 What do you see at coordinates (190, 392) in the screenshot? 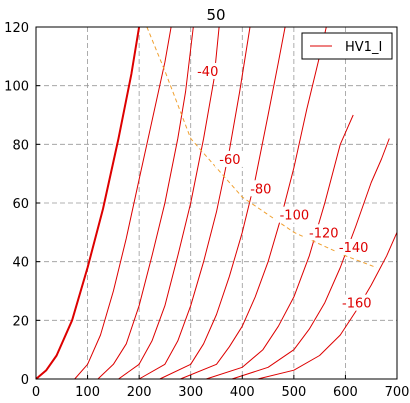
I see `x-tick-label: 300` at bounding box center [190, 392].